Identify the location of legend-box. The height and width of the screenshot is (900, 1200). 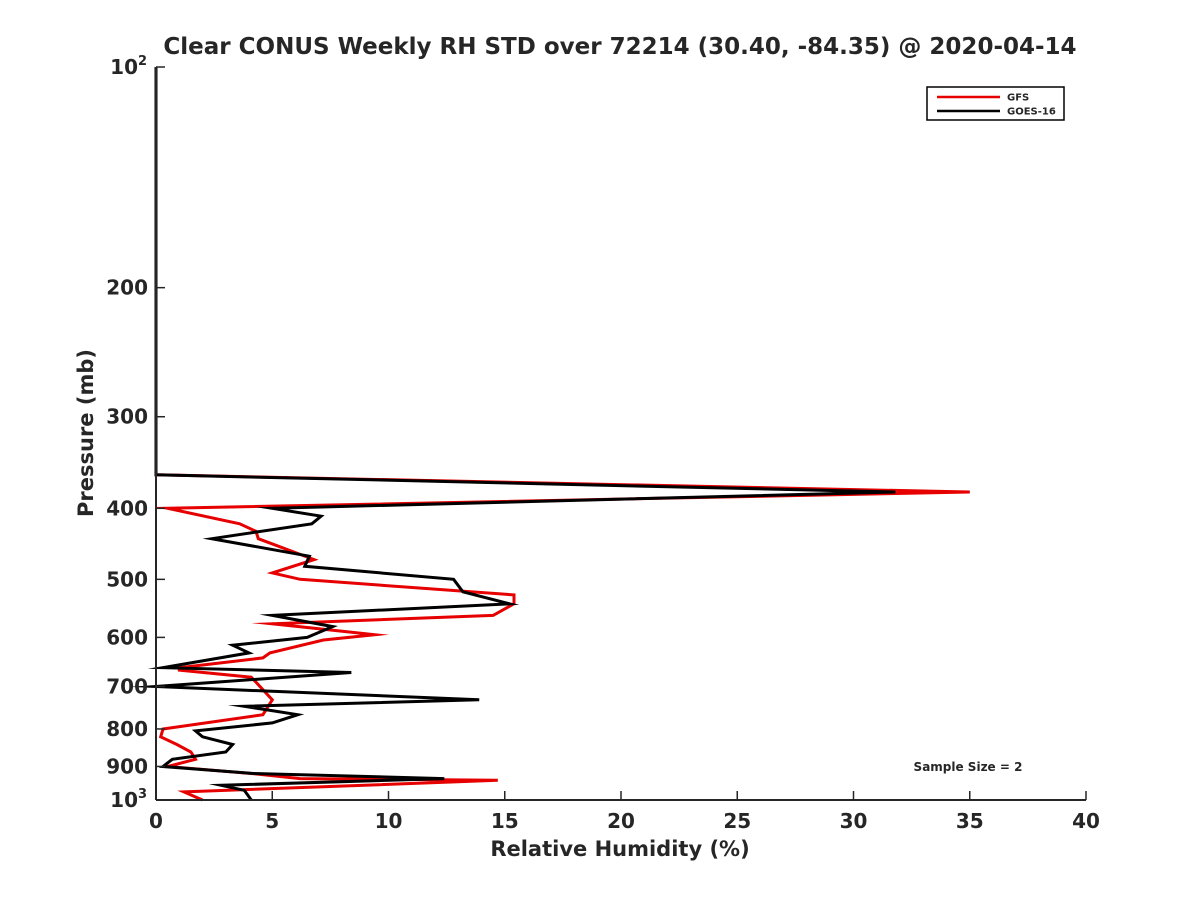
(995, 103).